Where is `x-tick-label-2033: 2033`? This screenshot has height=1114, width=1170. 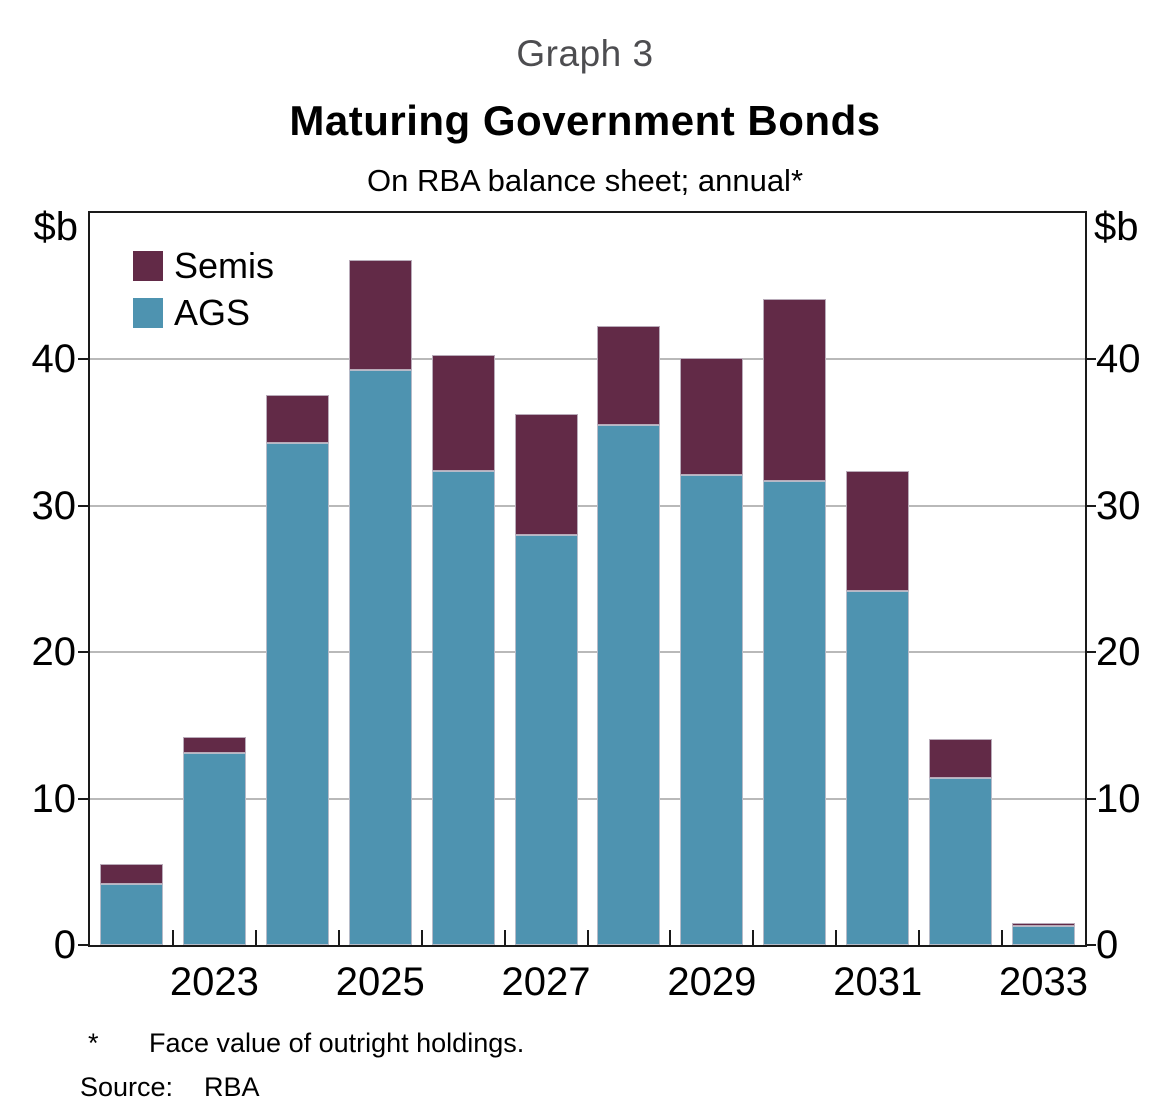 x-tick-label-2033: 2033 is located at coordinates (1044, 982).